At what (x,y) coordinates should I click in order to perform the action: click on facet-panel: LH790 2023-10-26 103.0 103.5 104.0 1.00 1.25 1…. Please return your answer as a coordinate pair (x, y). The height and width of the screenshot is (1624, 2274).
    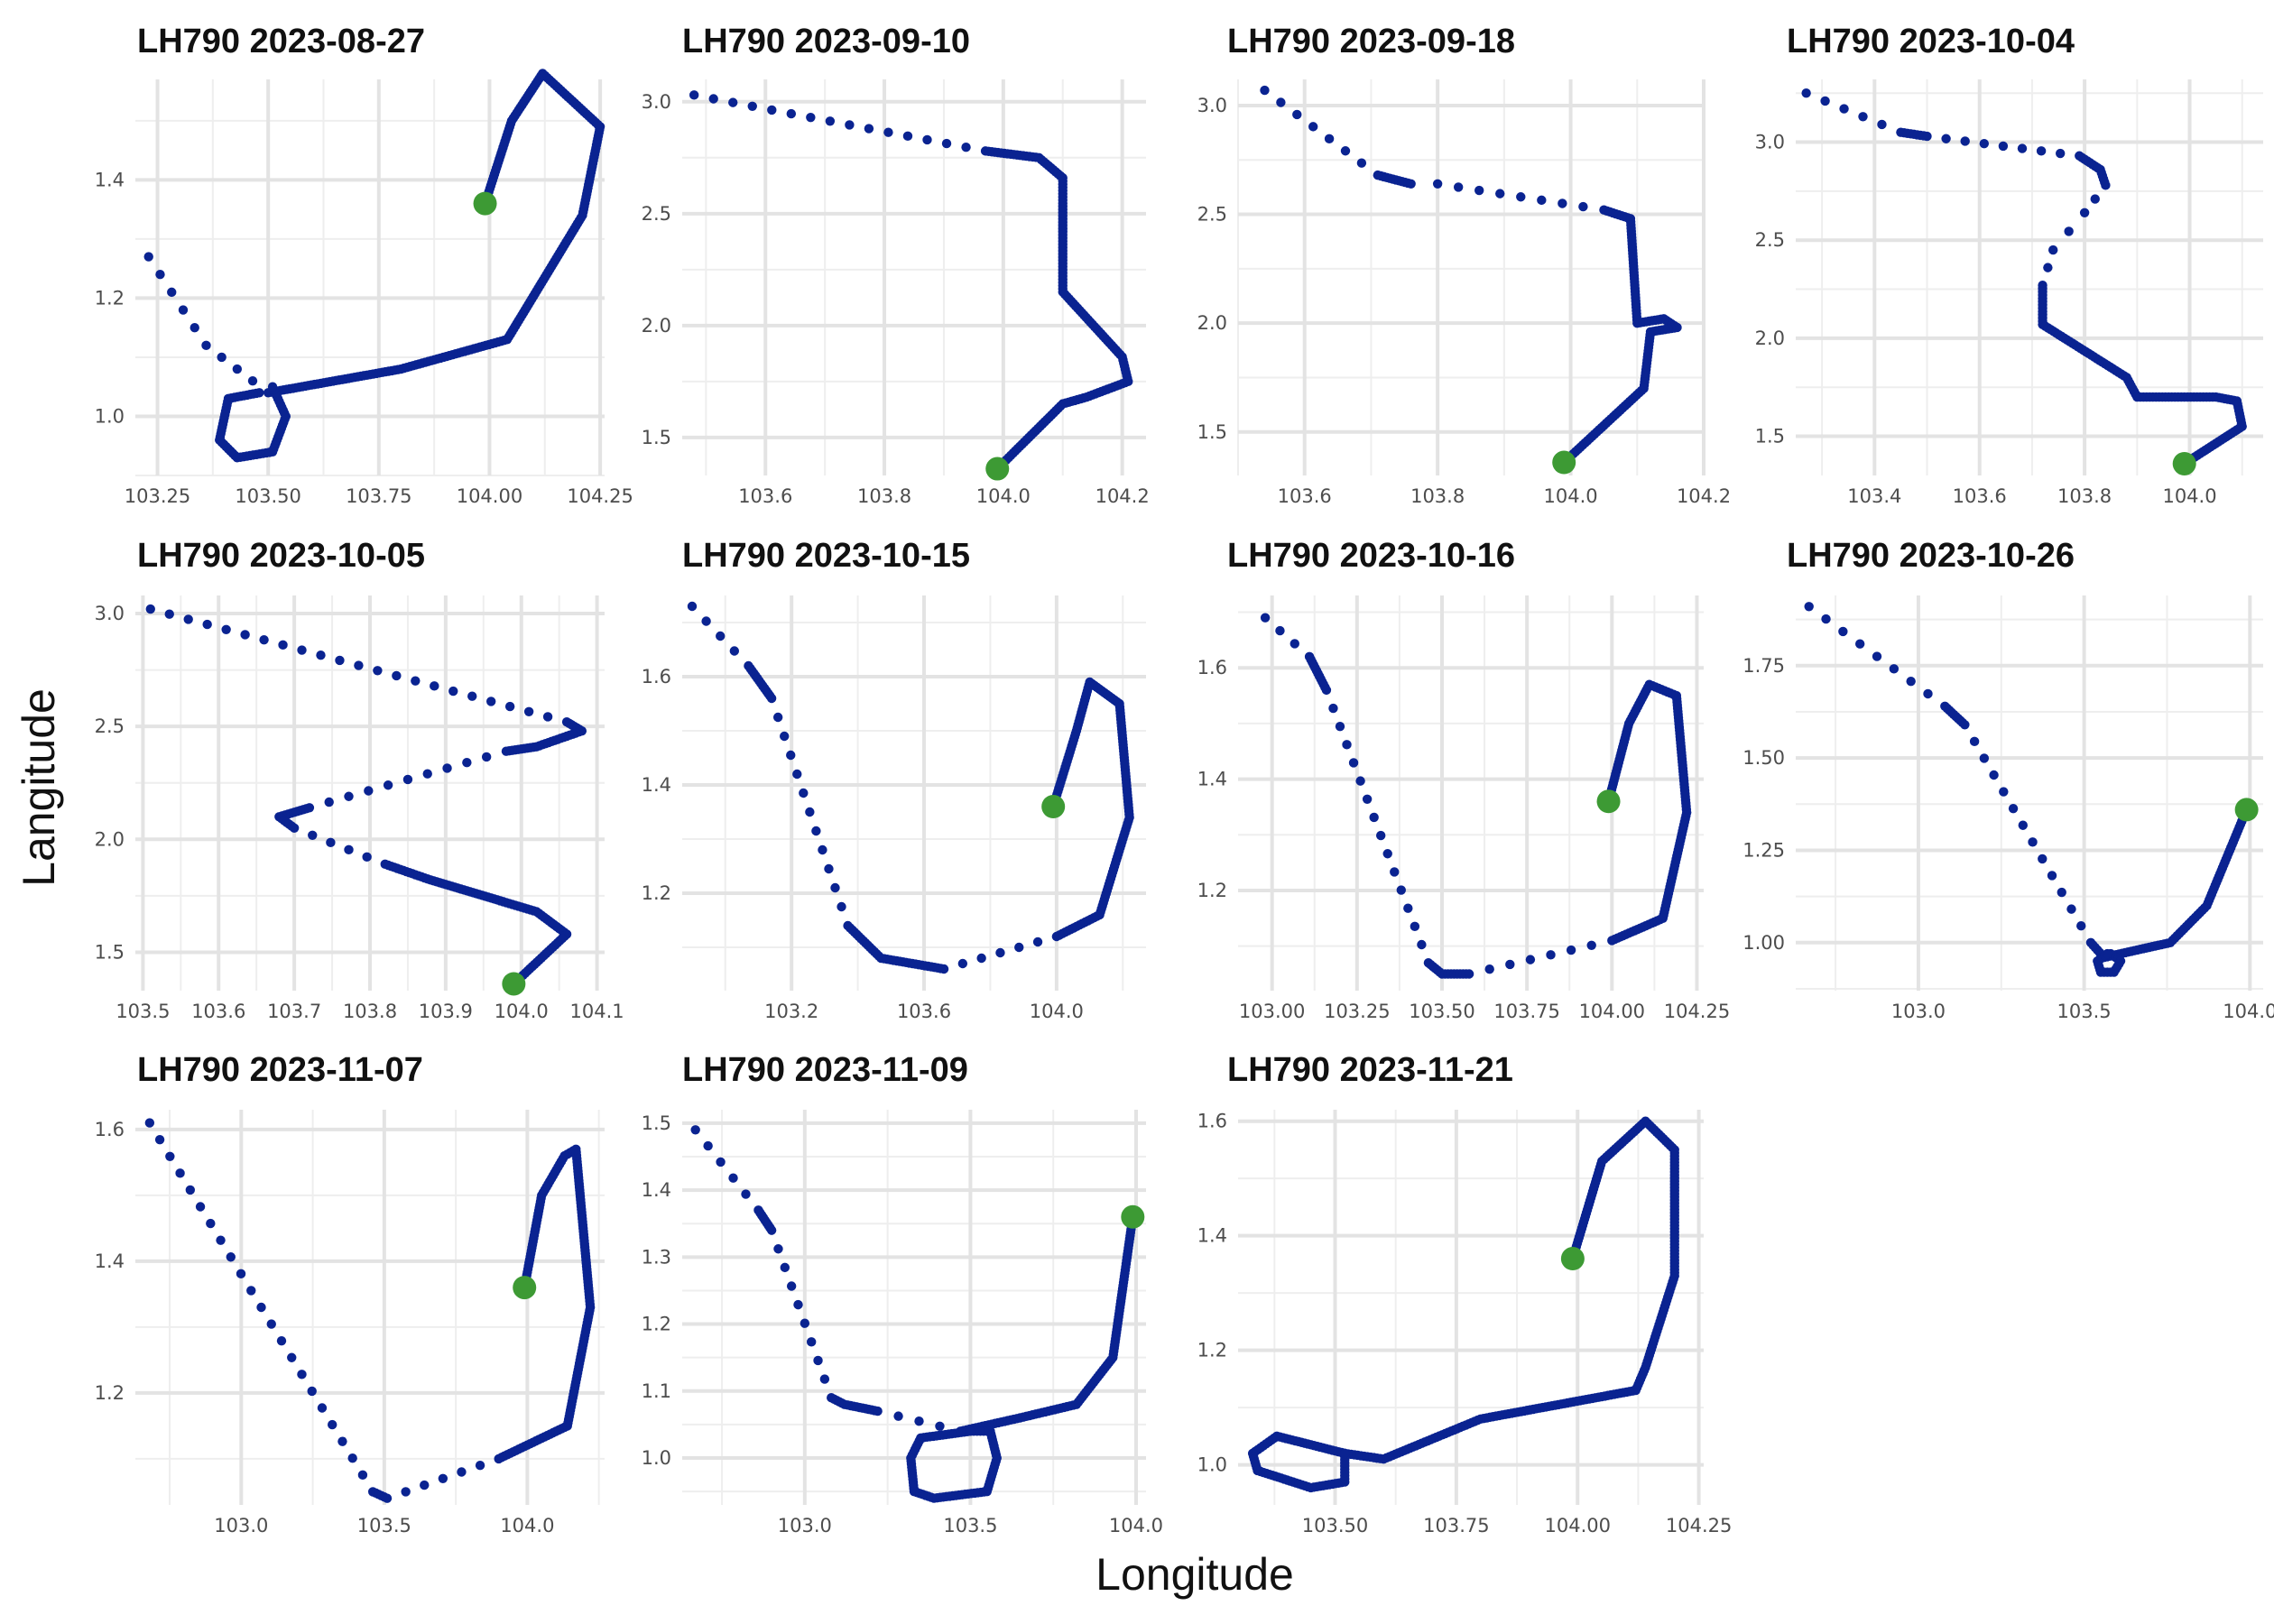
    Looking at the image, I should click on (2008, 780).